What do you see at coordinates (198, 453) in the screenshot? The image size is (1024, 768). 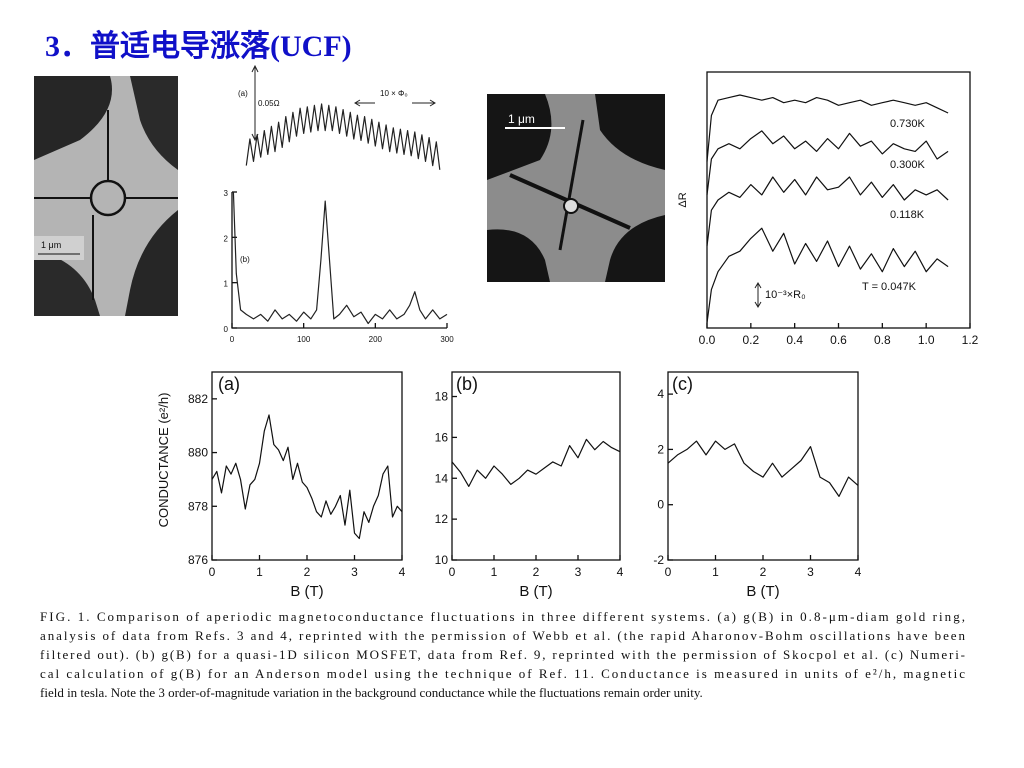 I see `y-tick-label: 880` at bounding box center [198, 453].